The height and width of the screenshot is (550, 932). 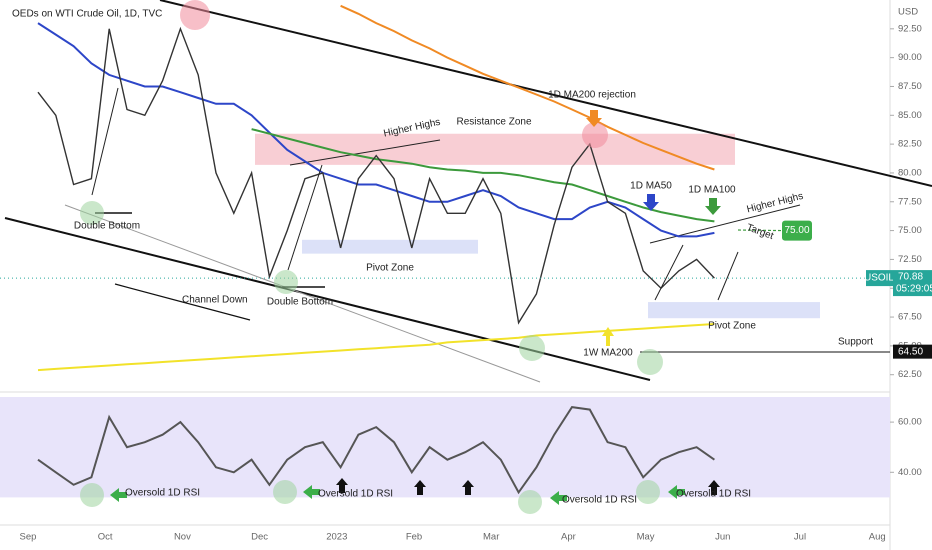 I want to click on annotation: 1D MA200 rejection, so click(x=592, y=95).